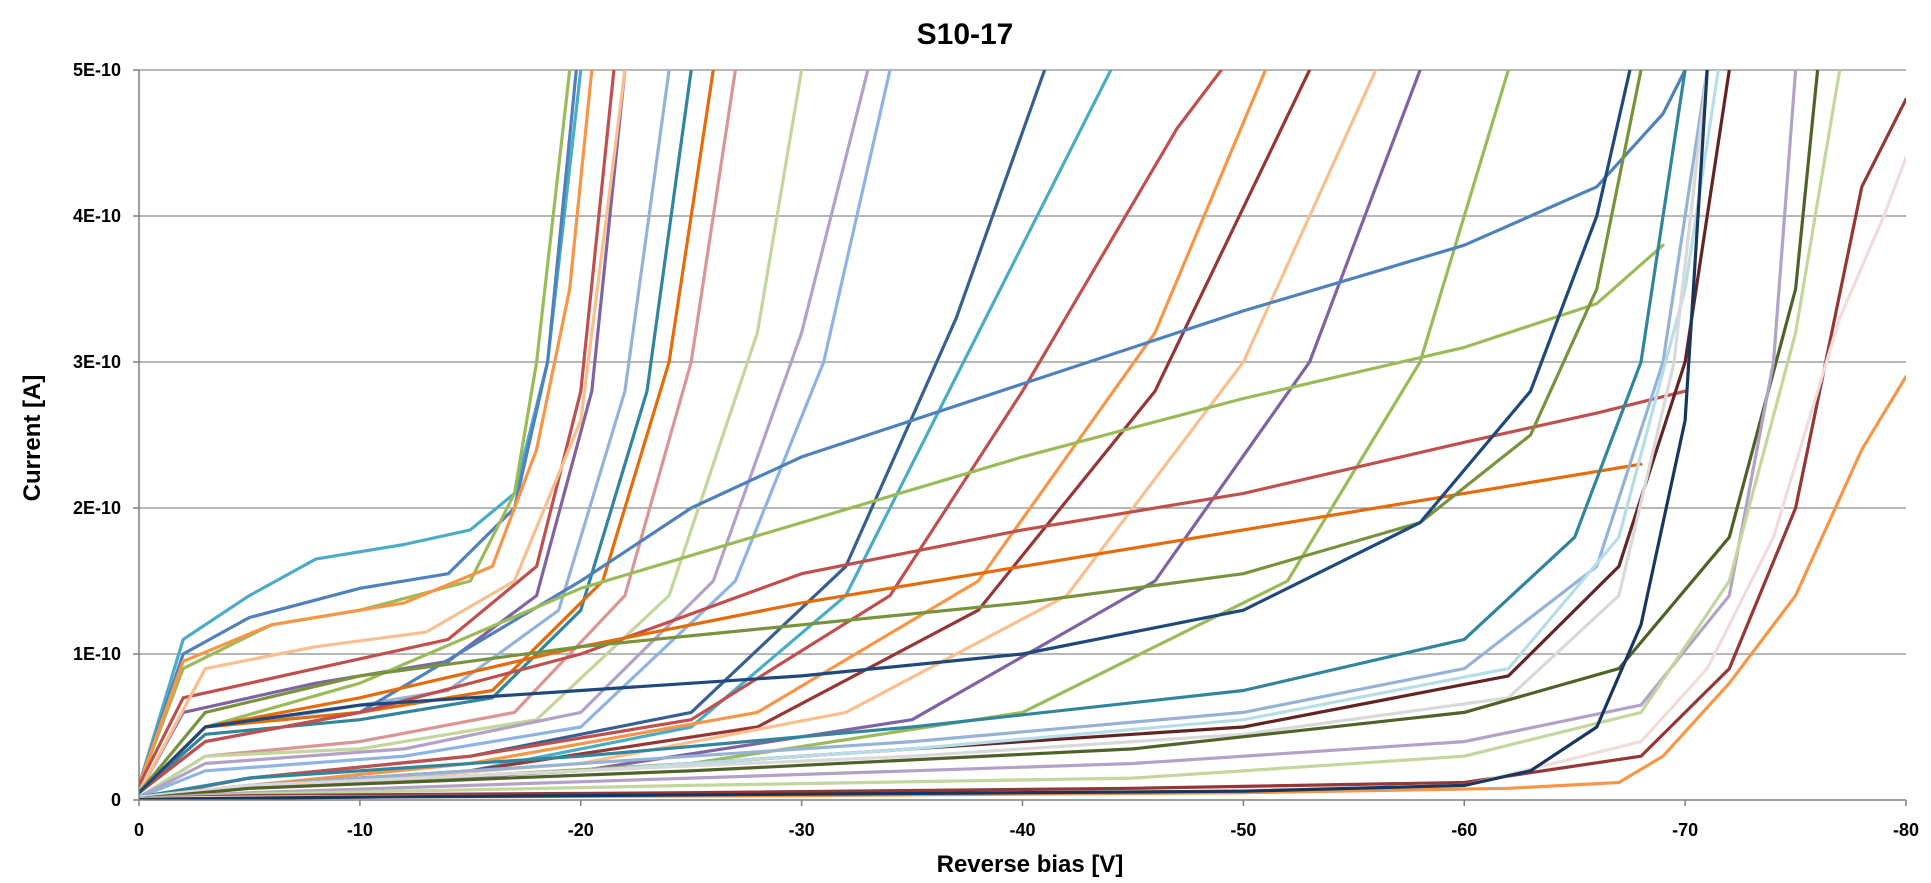 The image size is (1931, 883). Describe the element at coordinates (97, 362) in the screenshot. I see `y-tick-label: 3E-10` at that location.